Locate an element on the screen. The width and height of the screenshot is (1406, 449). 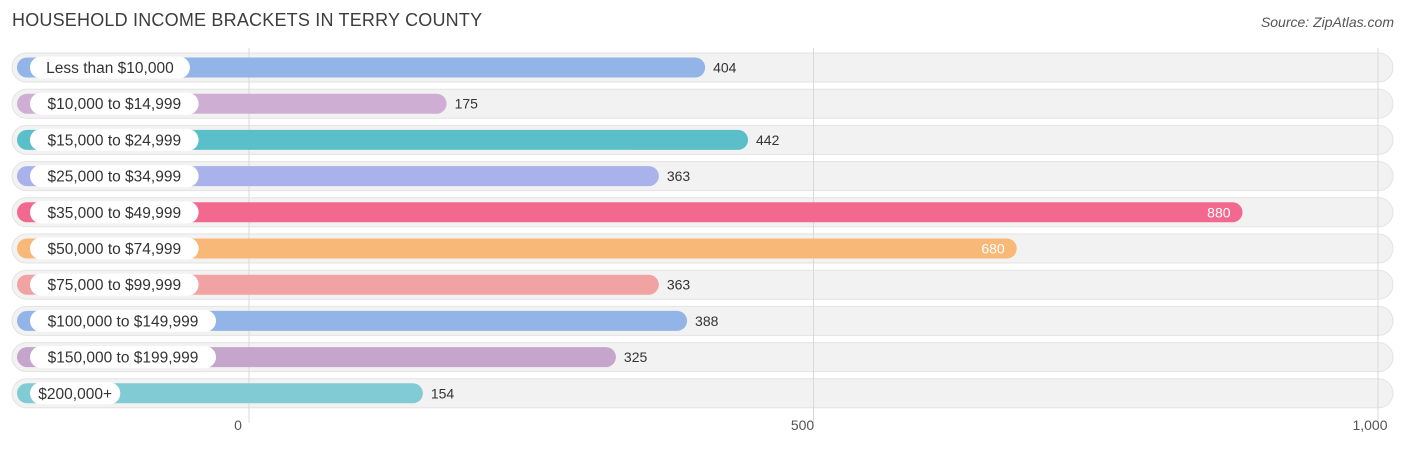
value-label: 325 is located at coordinates (636, 357).